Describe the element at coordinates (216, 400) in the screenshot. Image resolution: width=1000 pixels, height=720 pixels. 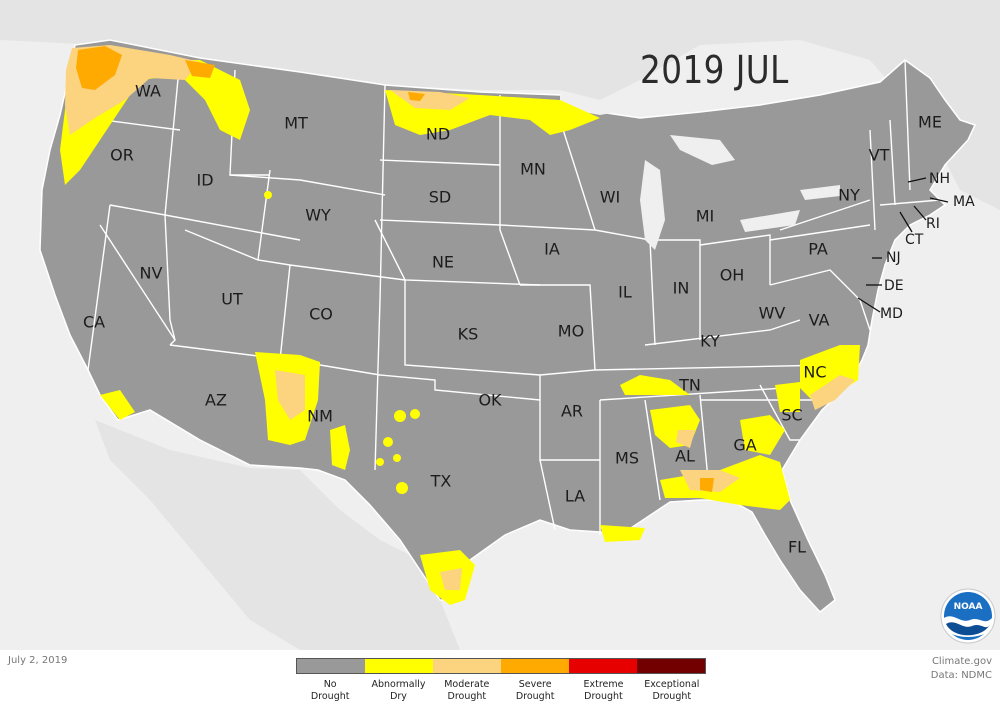
I see `state-label-az: AZ` at that location.